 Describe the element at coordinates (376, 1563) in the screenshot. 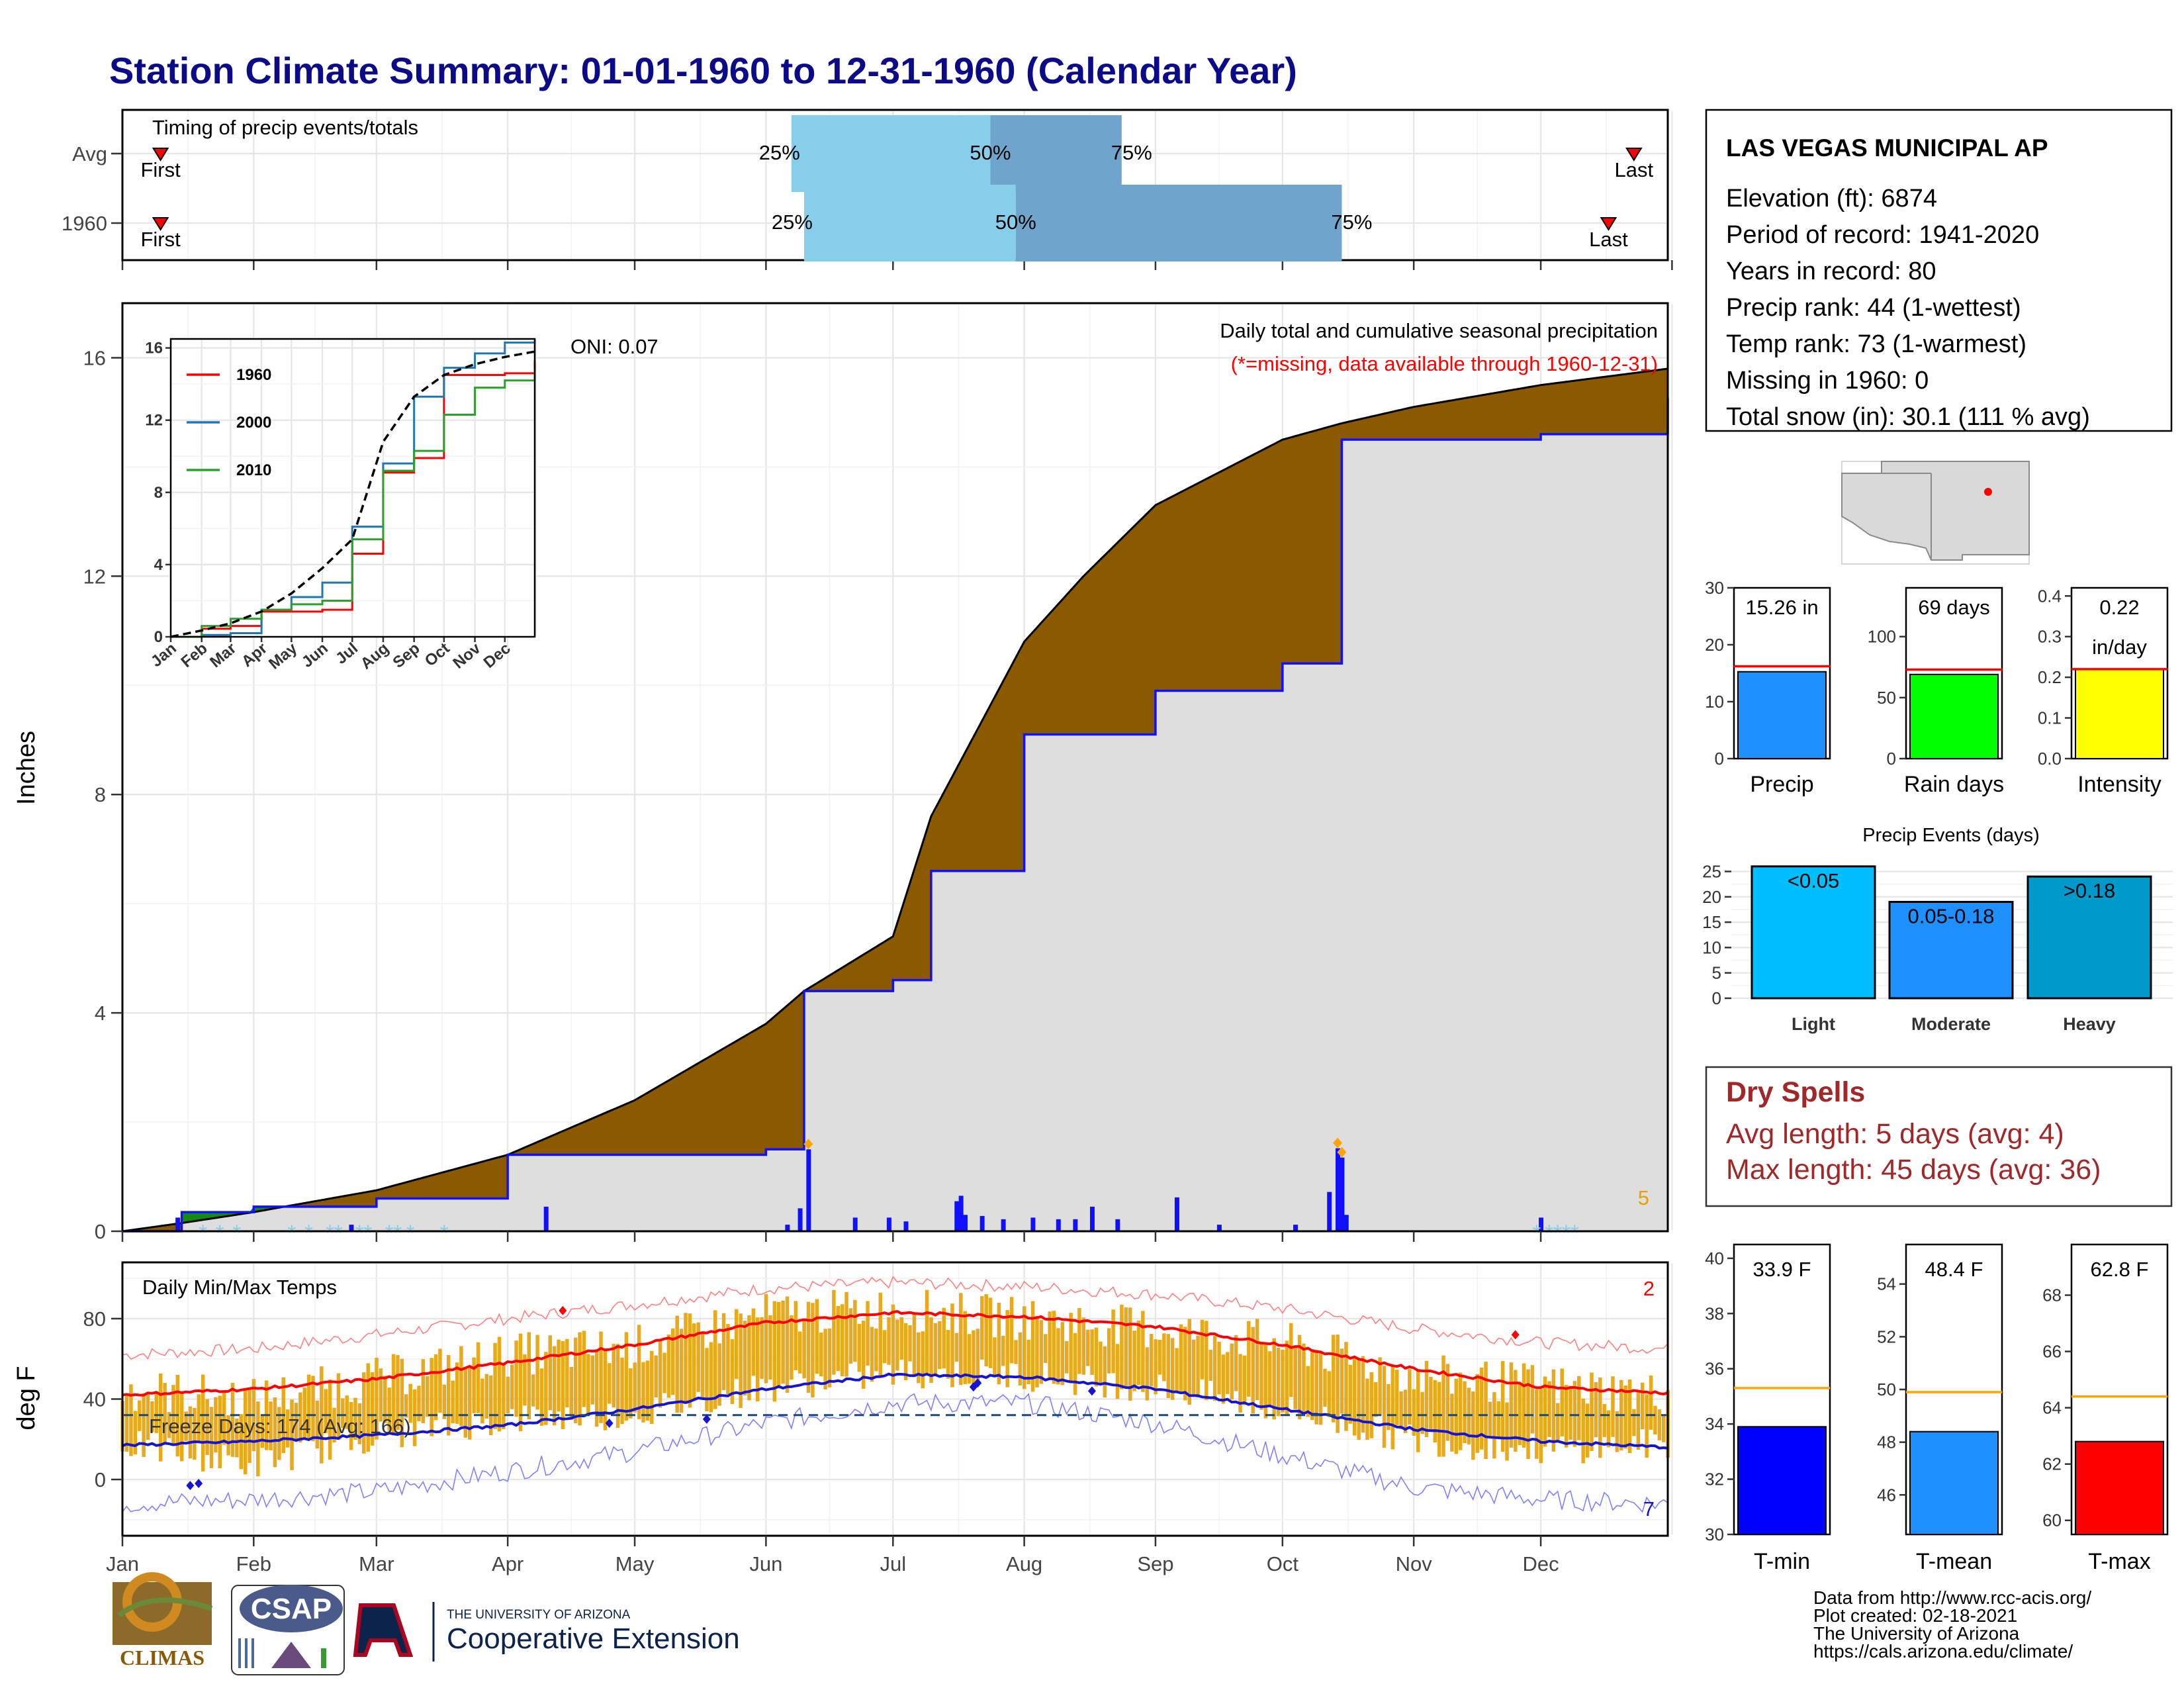

I see `month-tick-label: Mar` at that location.